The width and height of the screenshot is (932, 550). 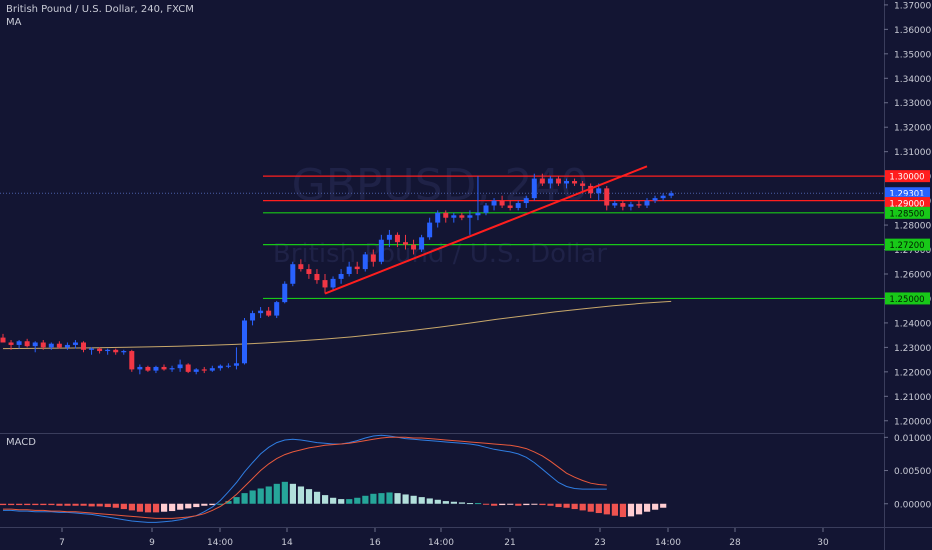 What do you see at coordinates (912, 55) in the screenshot?
I see `price-tick-label: 1.35000` at bounding box center [912, 55].